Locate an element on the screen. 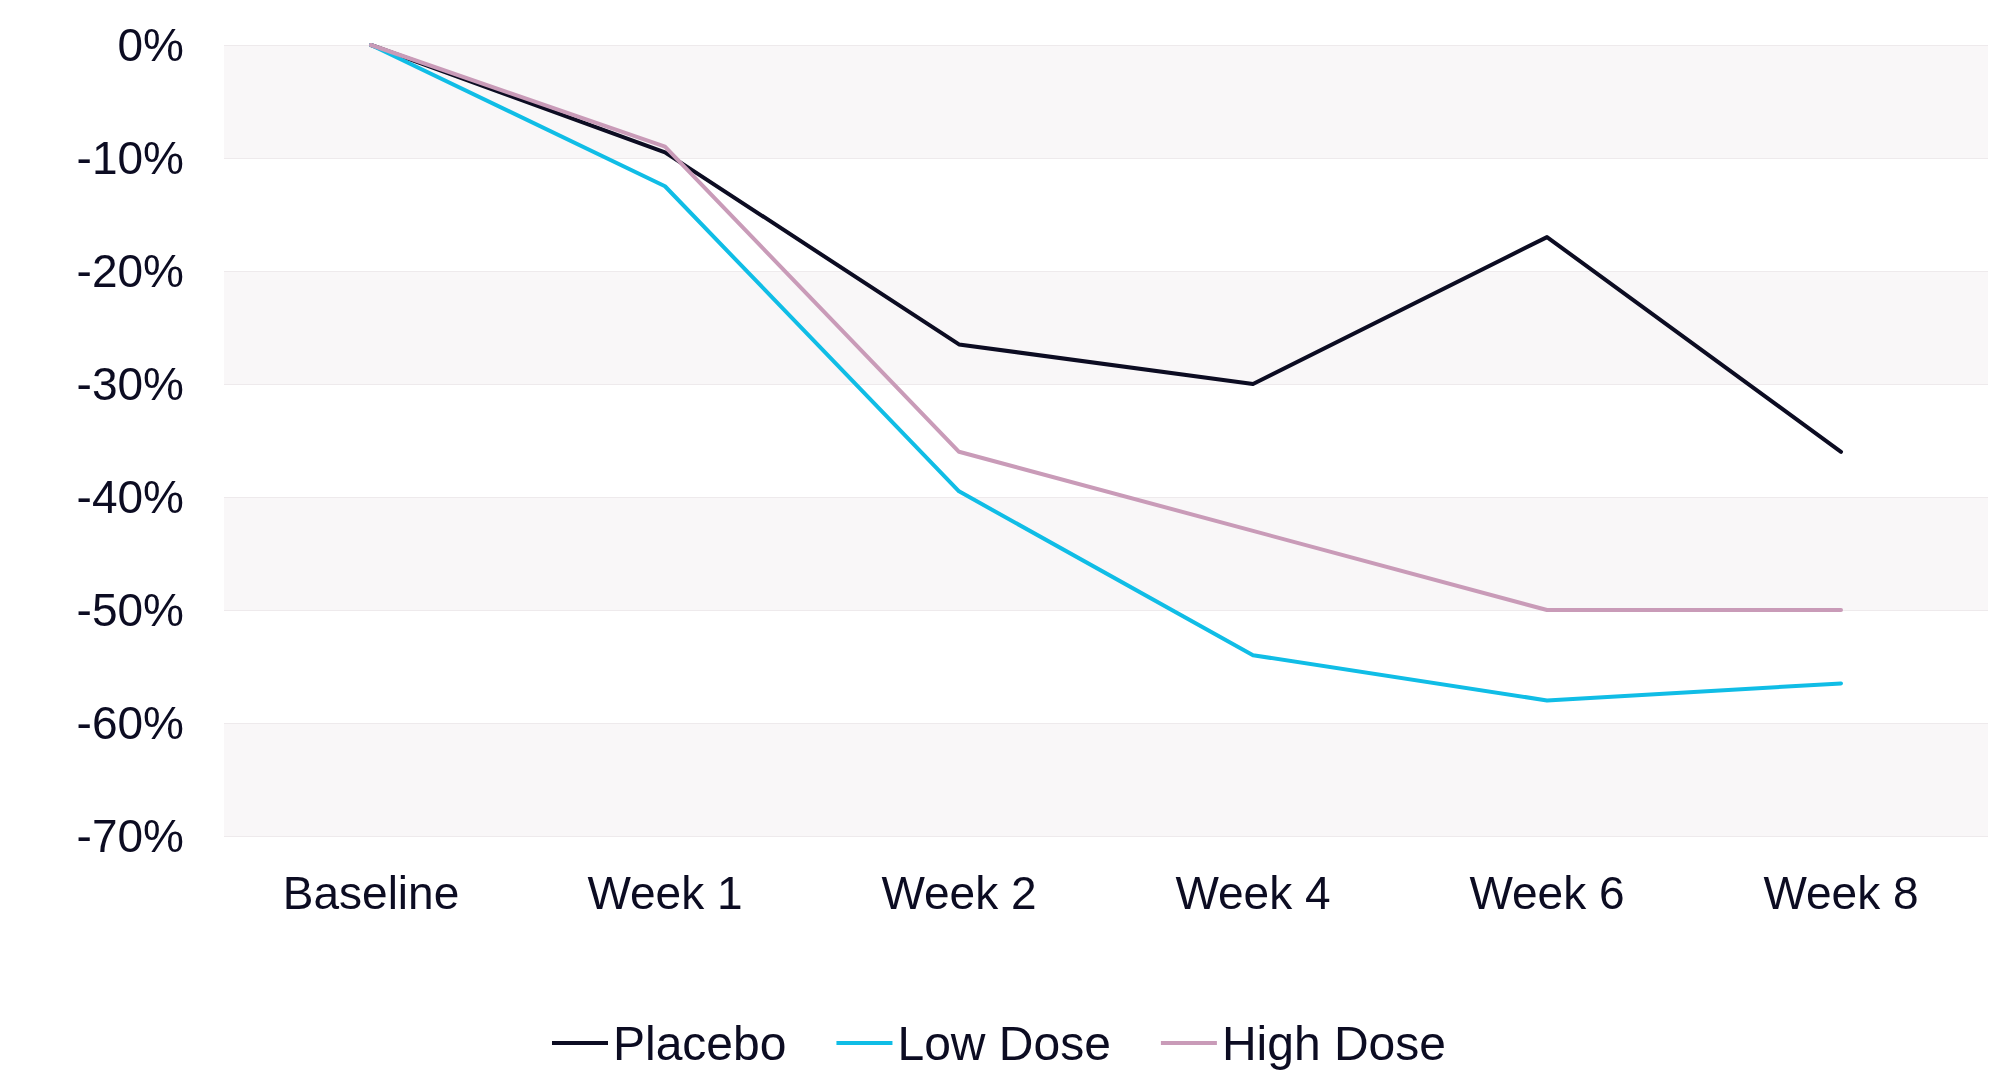 The width and height of the screenshot is (1998, 1072). x-tick-label: Week 4 is located at coordinates (1253, 893).